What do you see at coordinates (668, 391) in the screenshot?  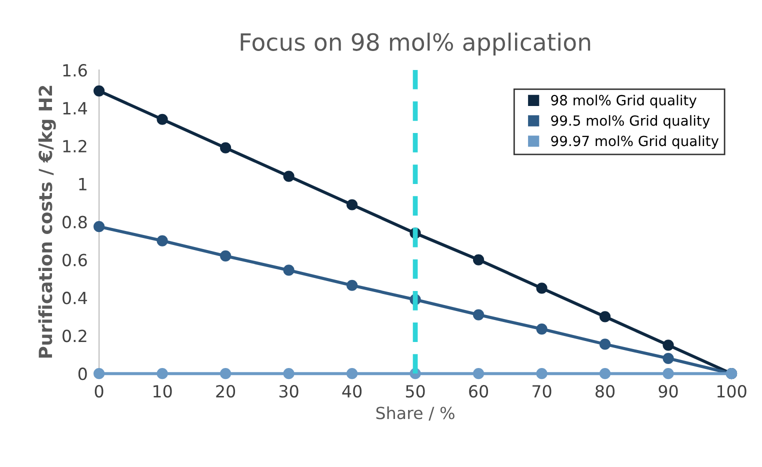 I see `x-tick-label: 90` at bounding box center [668, 391].